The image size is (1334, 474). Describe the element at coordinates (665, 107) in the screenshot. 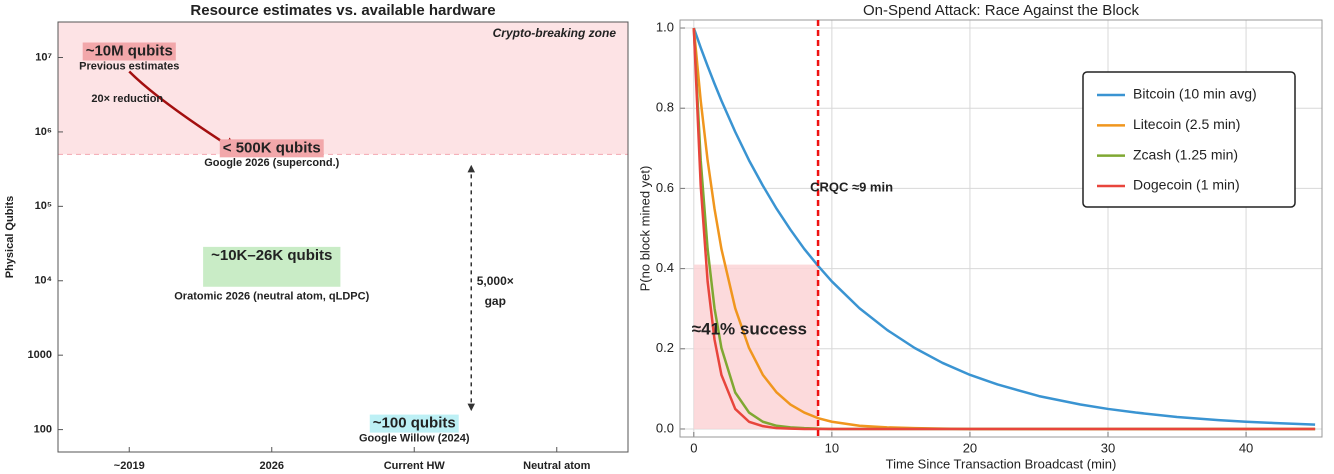

I see `y-tick-label: 0.8` at that location.